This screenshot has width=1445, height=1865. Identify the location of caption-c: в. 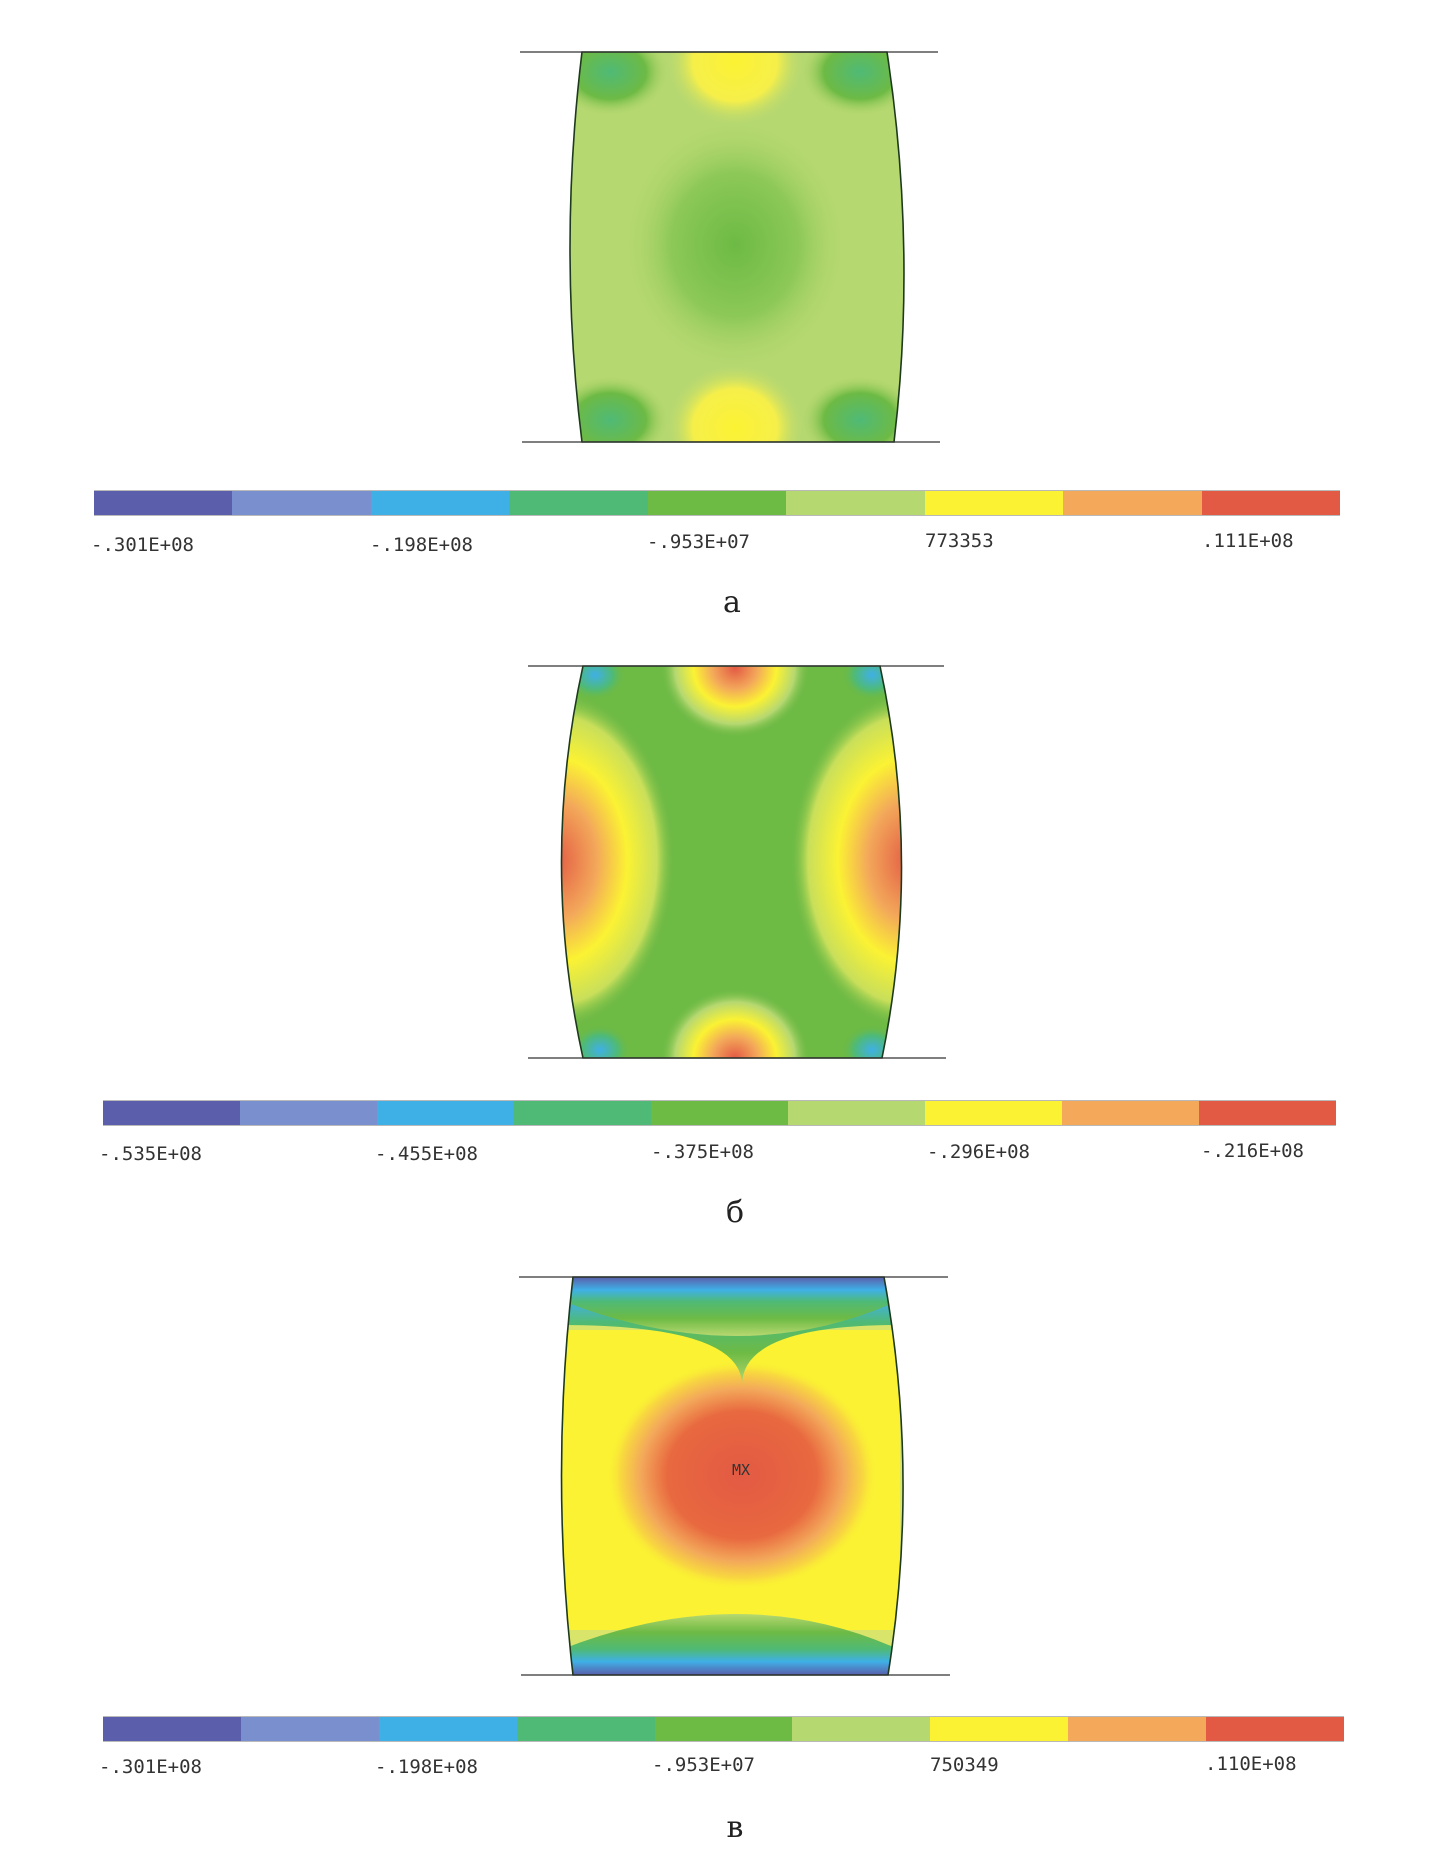
(735, 1827).